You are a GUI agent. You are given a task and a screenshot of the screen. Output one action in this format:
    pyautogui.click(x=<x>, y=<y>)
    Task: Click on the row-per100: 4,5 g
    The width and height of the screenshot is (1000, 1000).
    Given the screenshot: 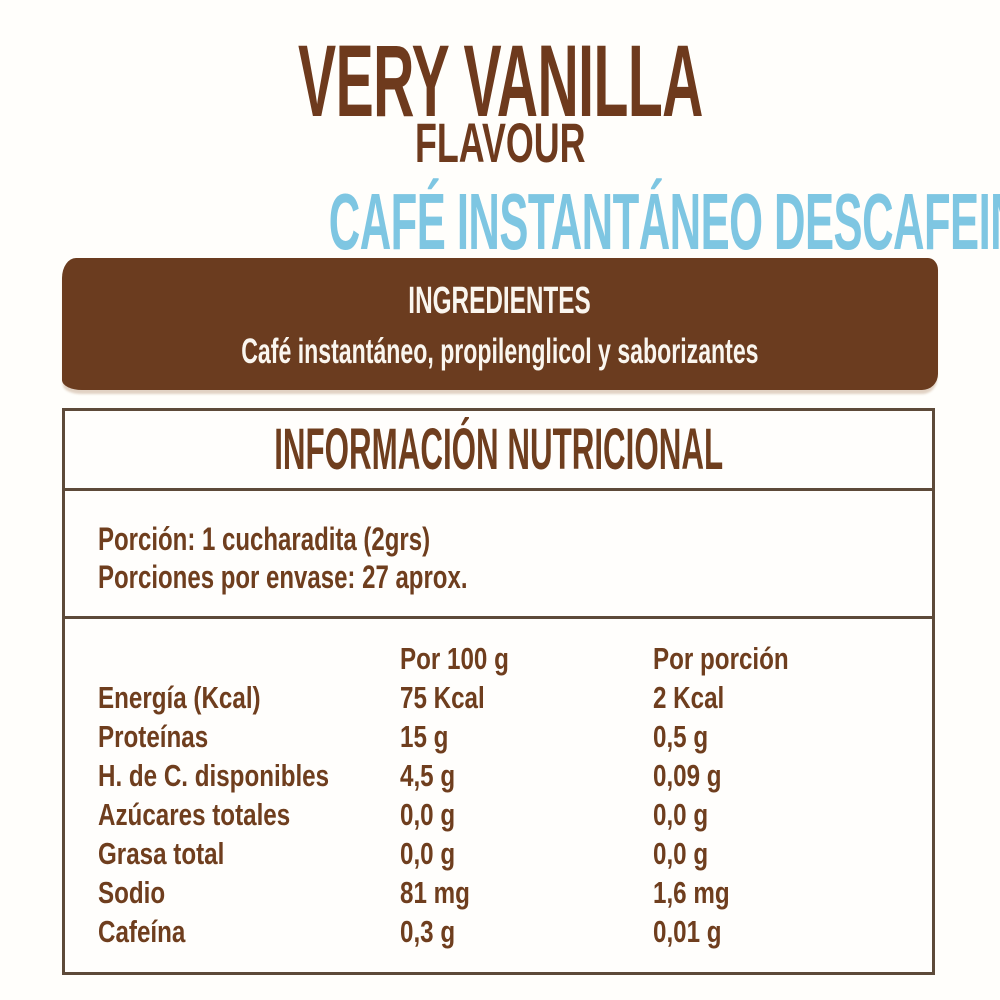 What is the action you would take?
    pyautogui.click(x=428, y=775)
    